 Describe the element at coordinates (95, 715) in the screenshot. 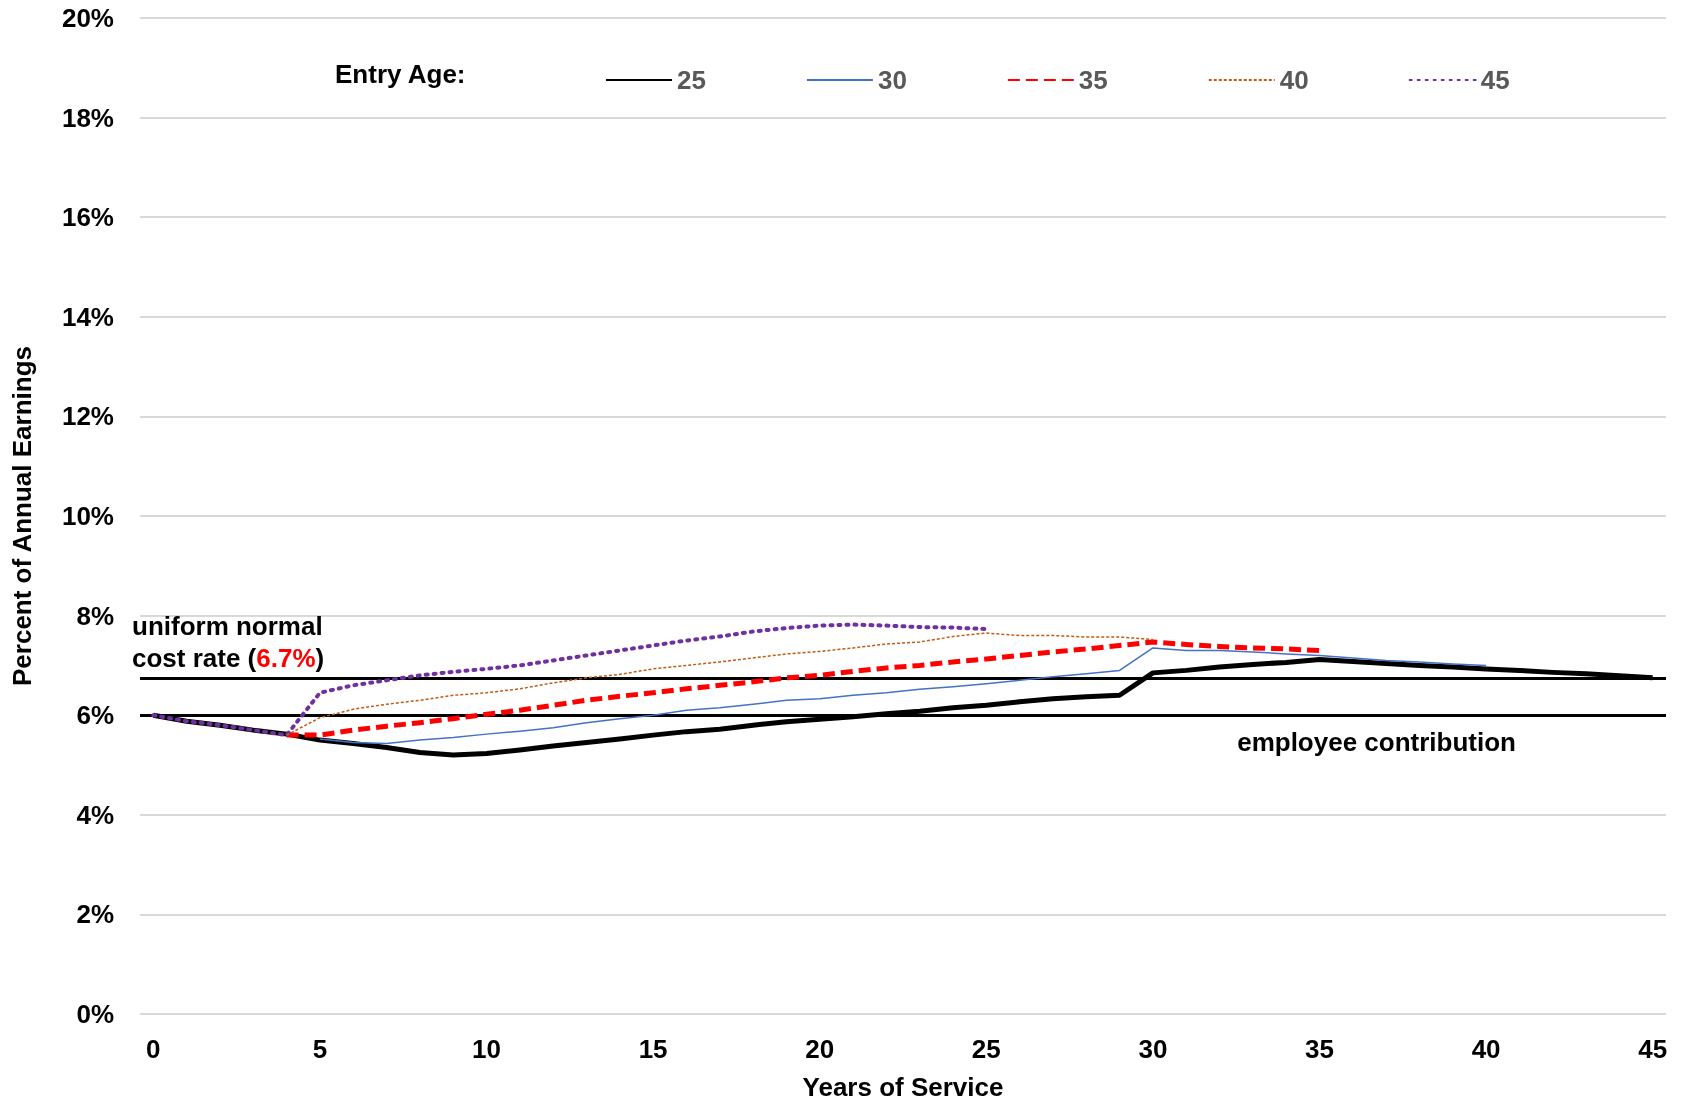

I see `y-tick-label: 6%` at that location.